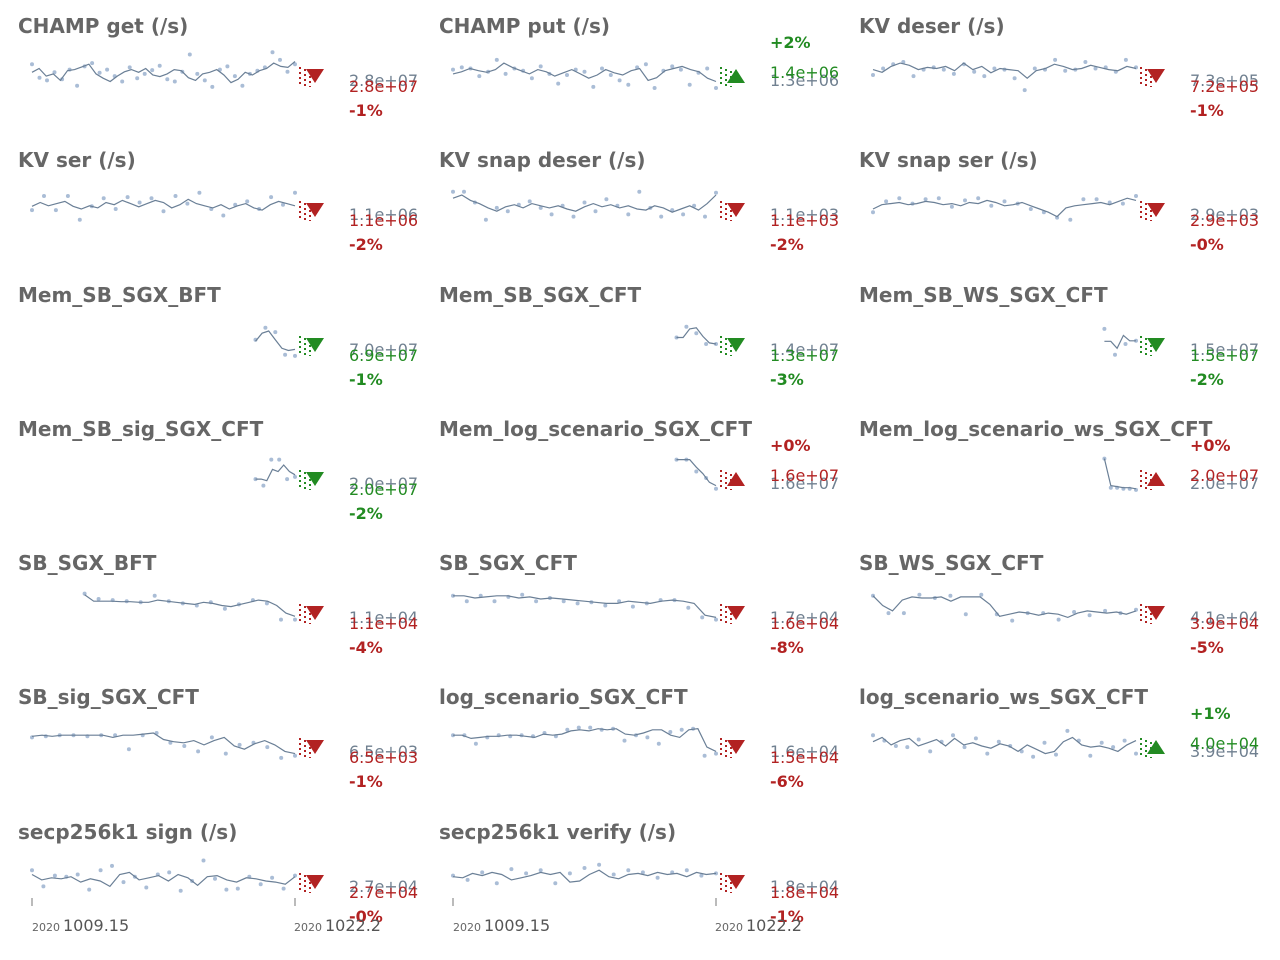 The width and height of the screenshot is (1280, 960). I want to click on sparkline-chart: 1.6e+071.6e+07 +0%, so click(756, 464).